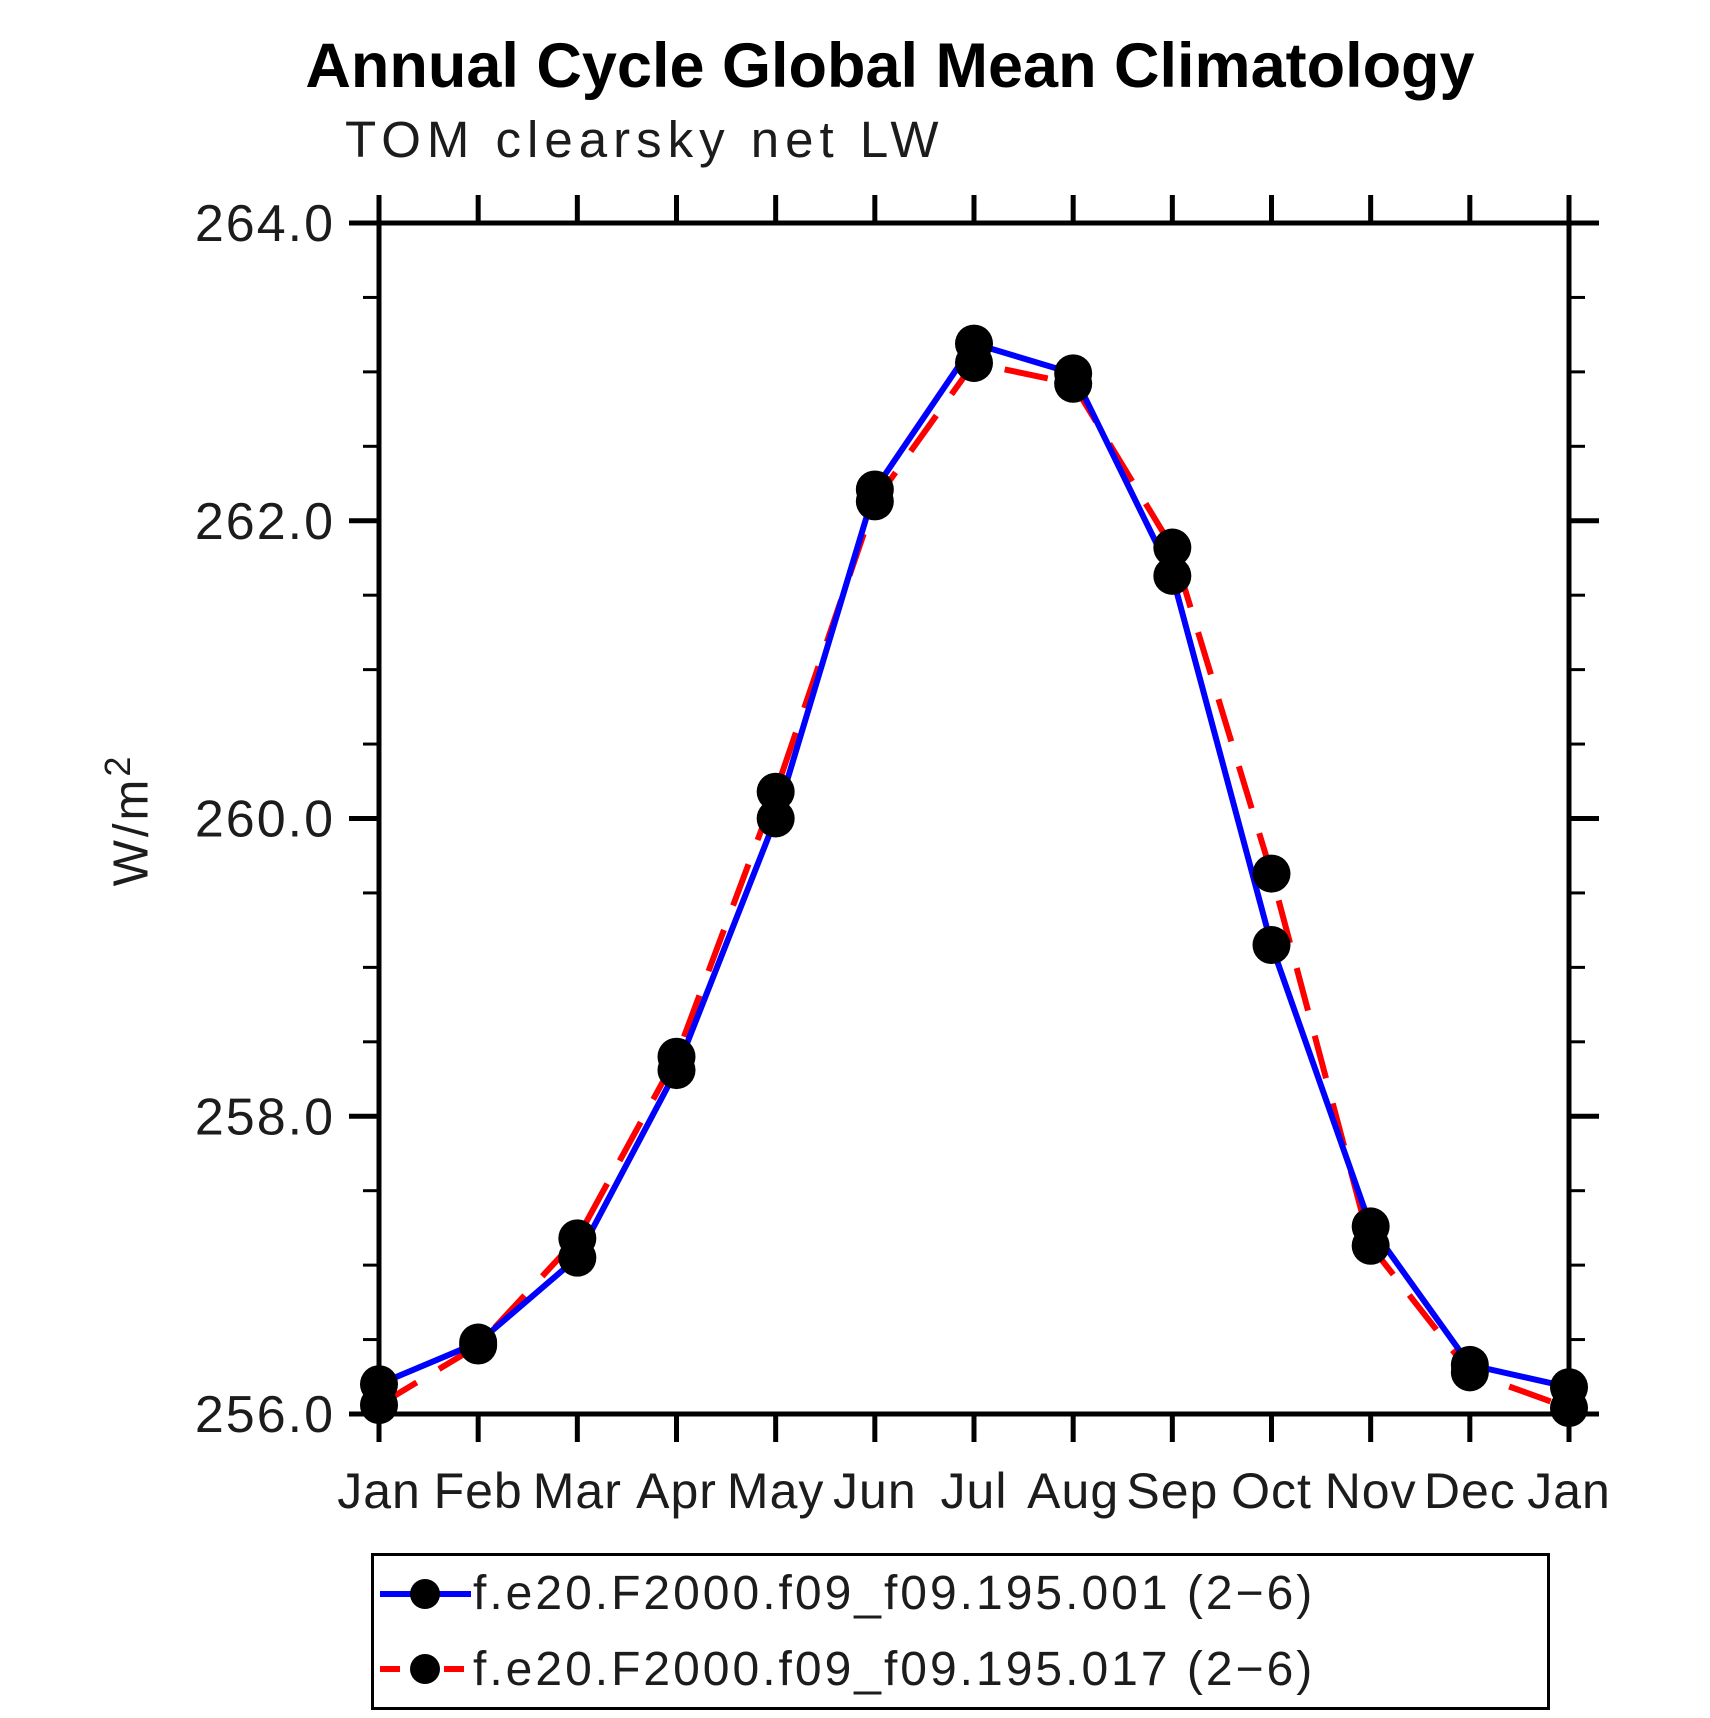 This screenshot has width=1710, height=1718. I want to click on x-tick-label: Jul, so click(974, 1491).